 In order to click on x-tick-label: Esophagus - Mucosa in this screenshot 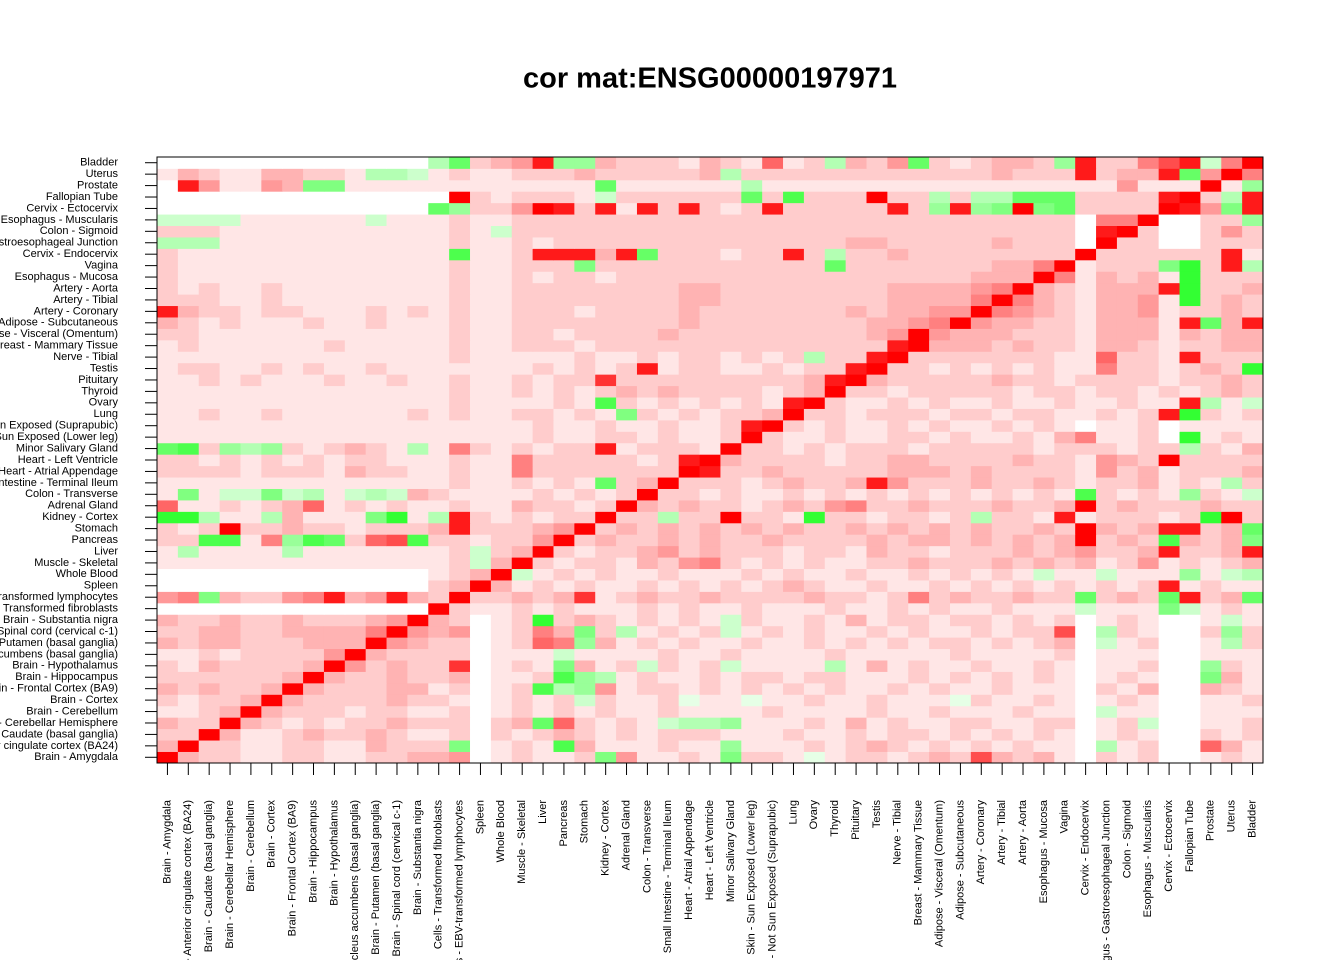, I will do `click(1044, 851)`.